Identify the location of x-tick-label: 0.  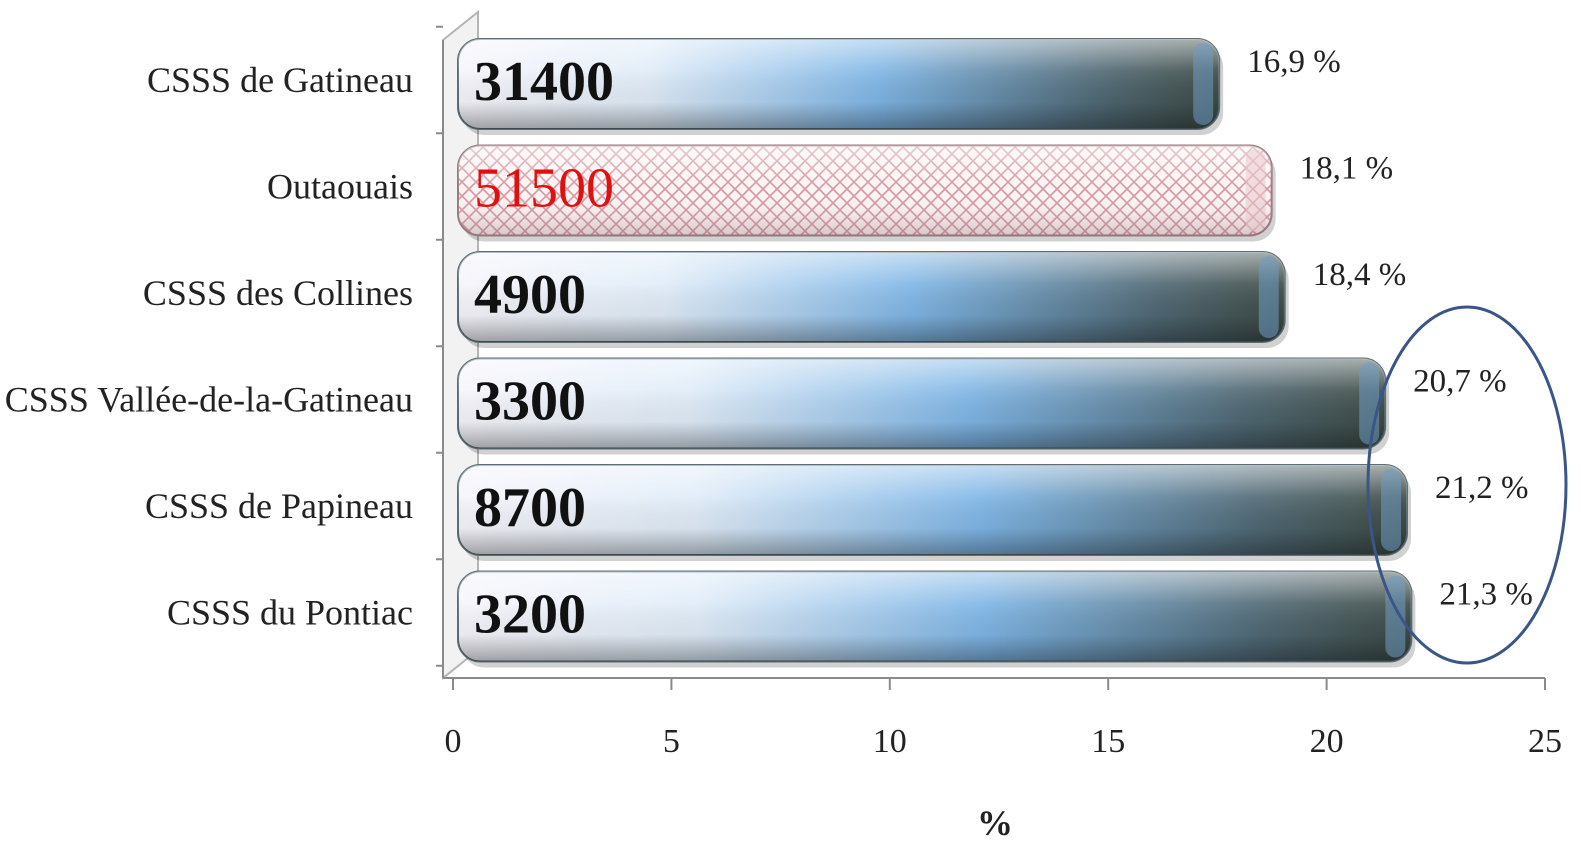
(453, 741).